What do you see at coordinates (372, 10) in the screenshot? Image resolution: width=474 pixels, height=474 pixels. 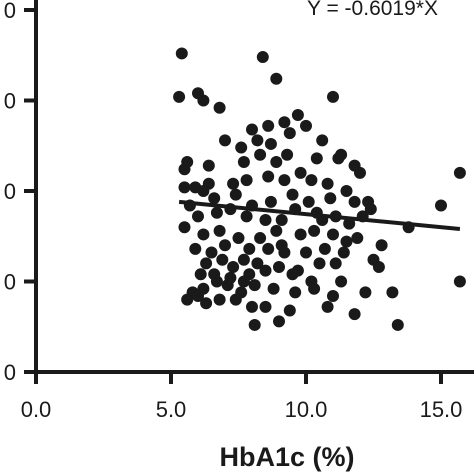 I see `regression-equation: Y = -0.6019*X` at bounding box center [372, 10].